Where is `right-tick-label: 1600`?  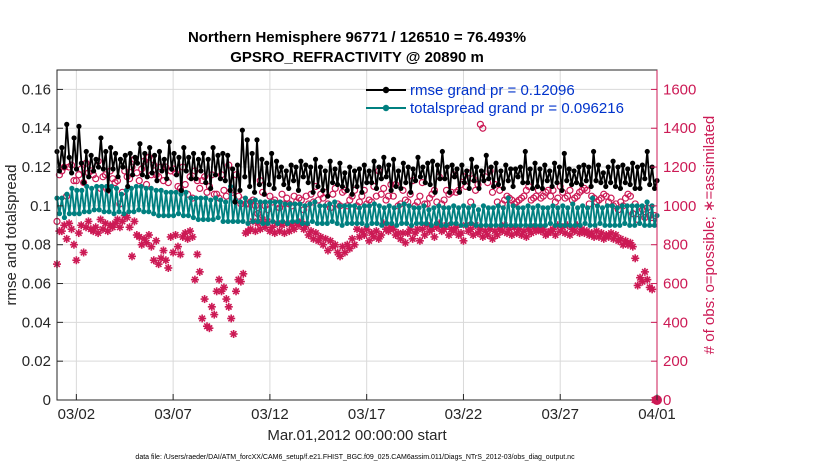
right-tick-label: 1600 is located at coordinates (679, 89).